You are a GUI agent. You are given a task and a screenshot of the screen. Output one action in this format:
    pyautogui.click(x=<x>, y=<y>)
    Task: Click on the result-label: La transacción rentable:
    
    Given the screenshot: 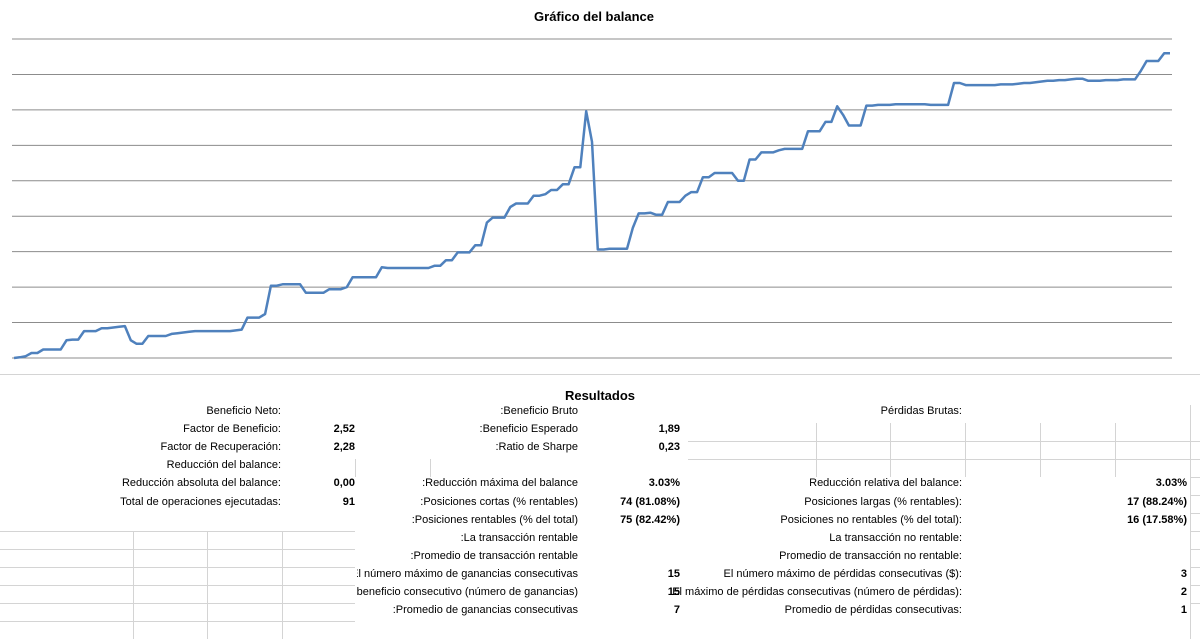 What is the action you would take?
    pyautogui.click(x=519, y=537)
    